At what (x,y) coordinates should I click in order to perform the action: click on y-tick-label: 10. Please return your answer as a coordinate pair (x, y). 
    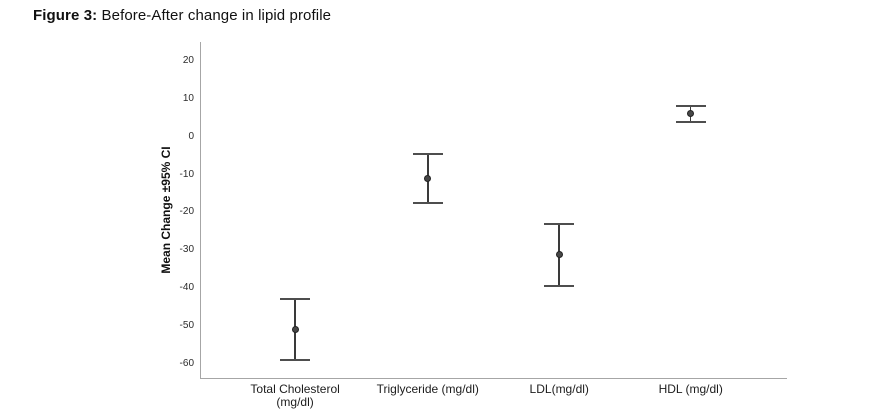
    Looking at the image, I should click on (188, 98).